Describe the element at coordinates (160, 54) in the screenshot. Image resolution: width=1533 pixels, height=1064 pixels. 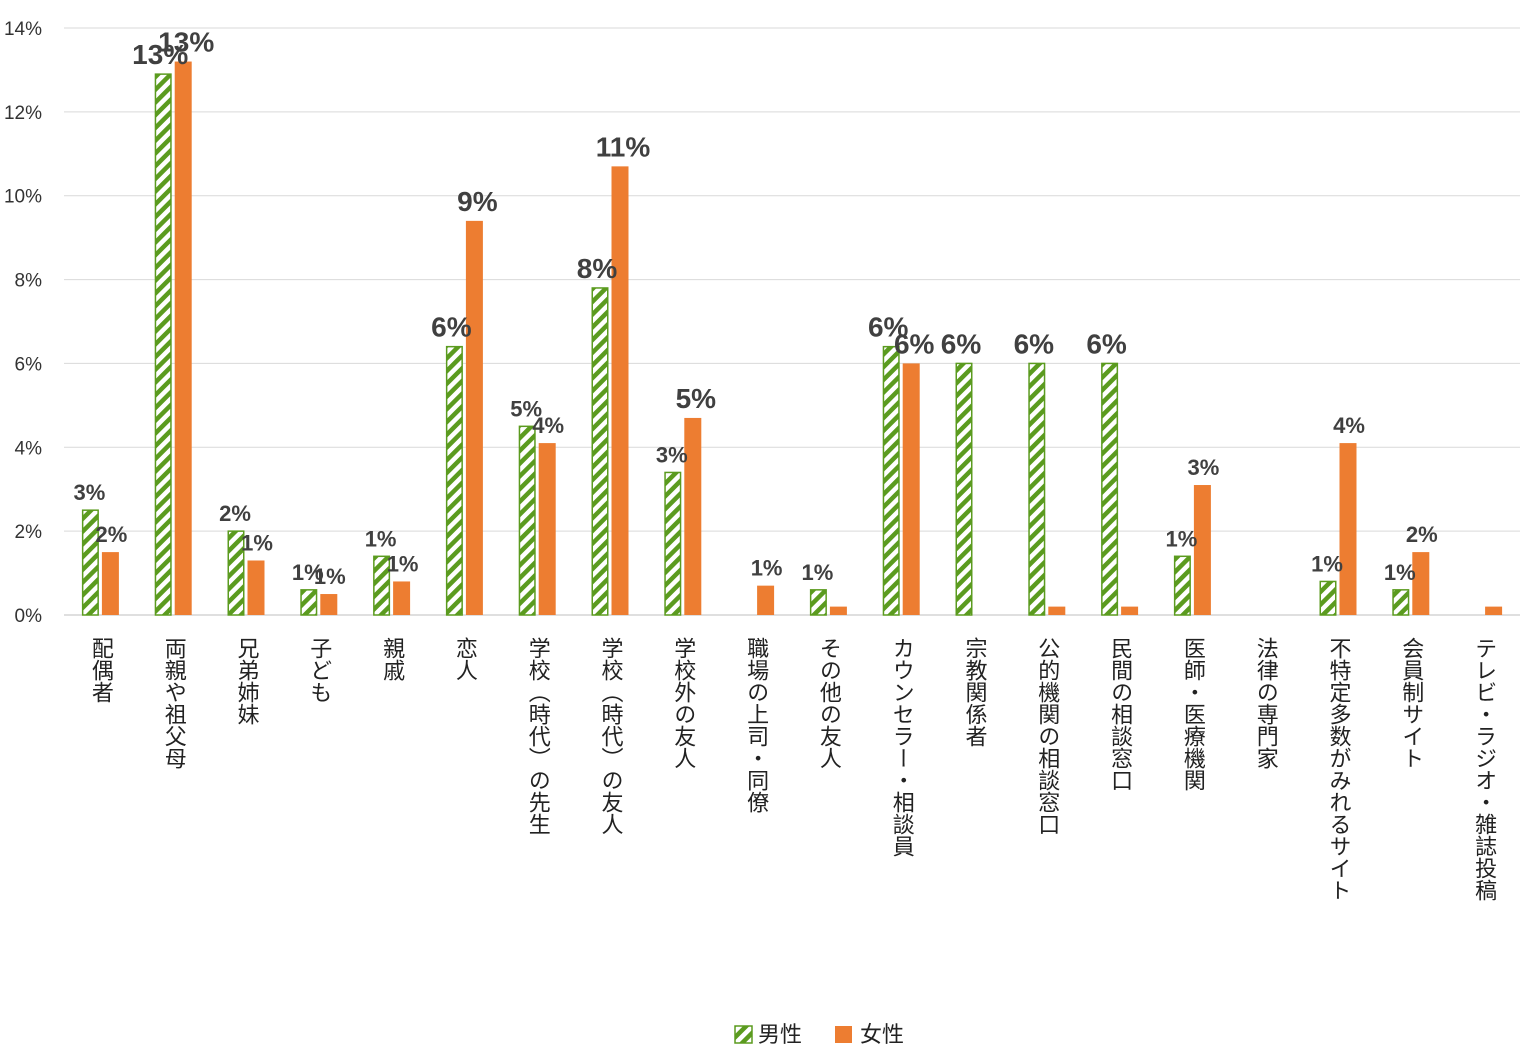
I see `data-label-male: 13%` at that location.